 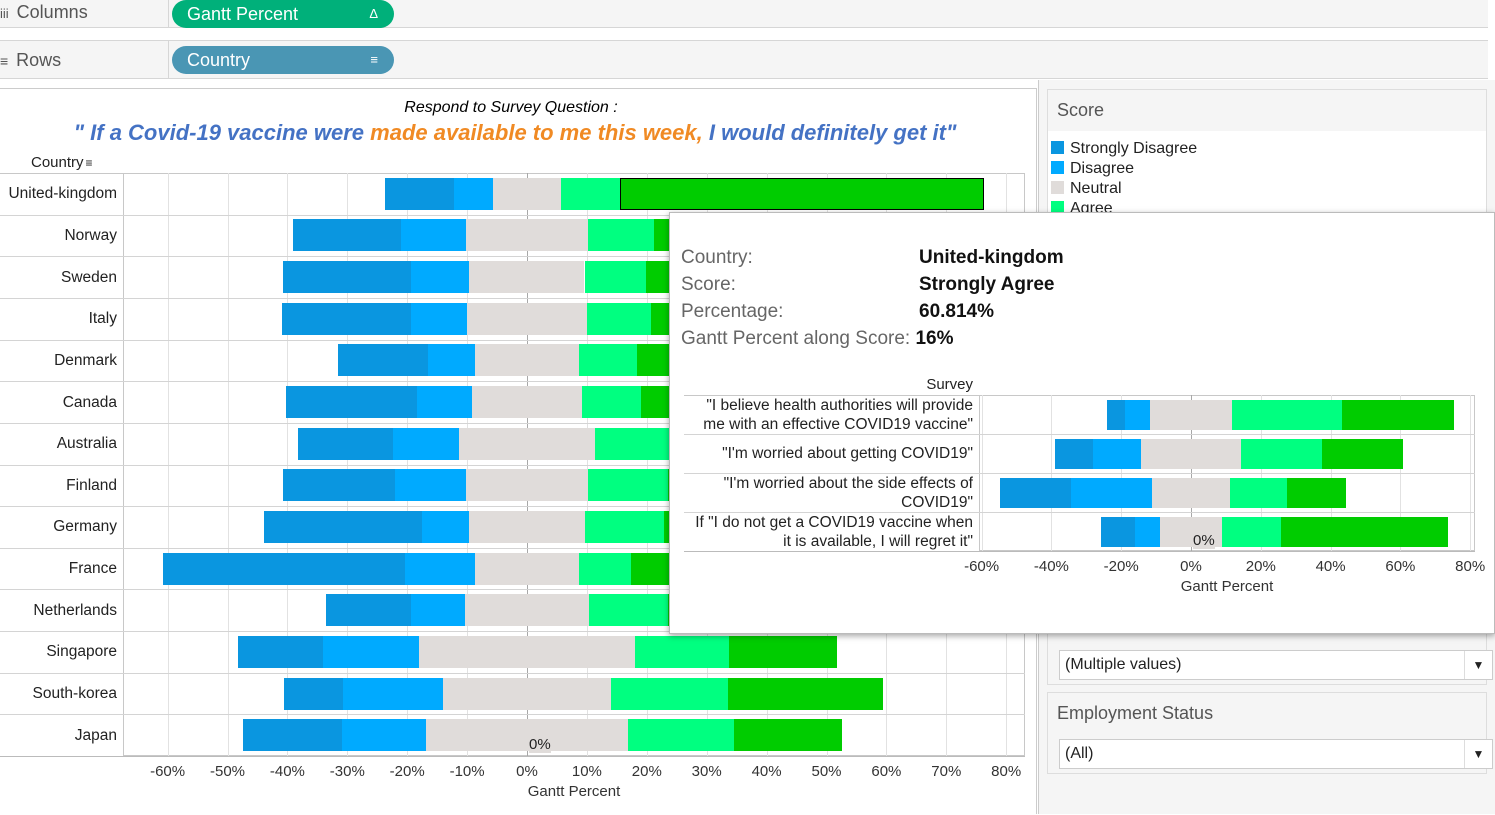 I want to click on bar-japan-neutral, so click(x=527, y=735).